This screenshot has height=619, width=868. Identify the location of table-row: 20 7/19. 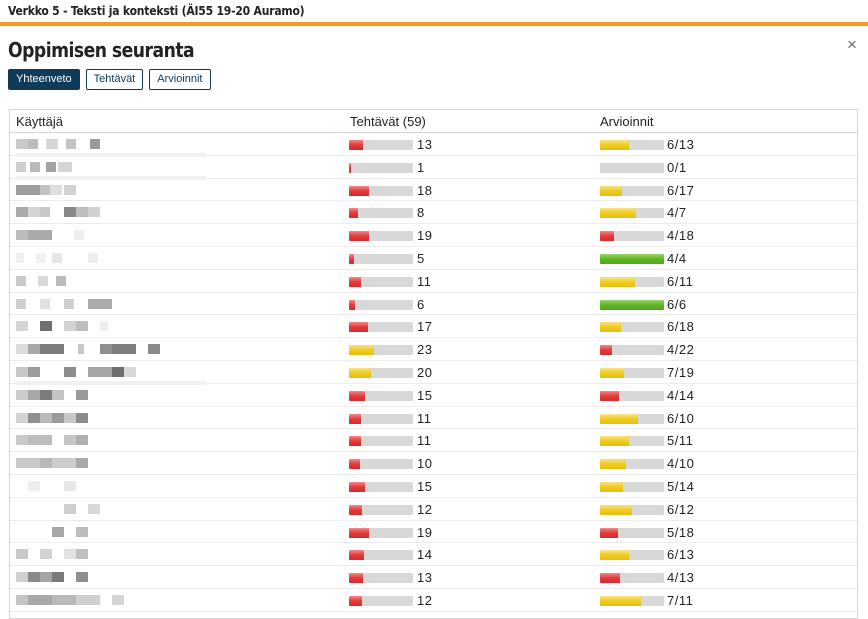
(433, 373).